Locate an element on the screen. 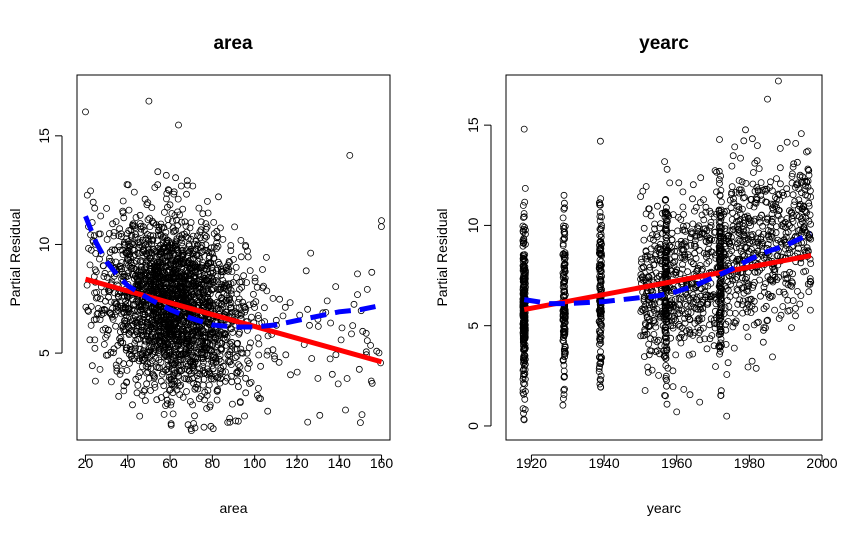 The width and height of the screenshot is (861, 539). y-tick-label: 5 is located at coordinates (44, 353).